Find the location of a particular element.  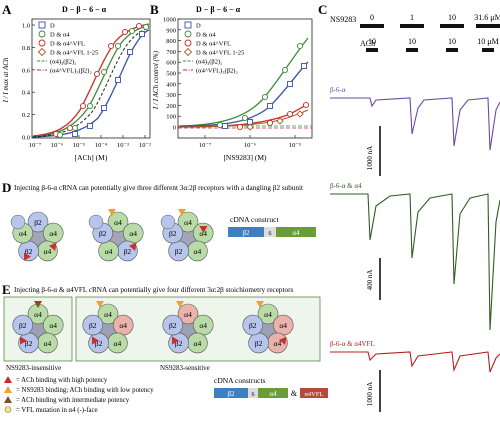

panel-d-construct-linker is located at coordinates (270, 232).